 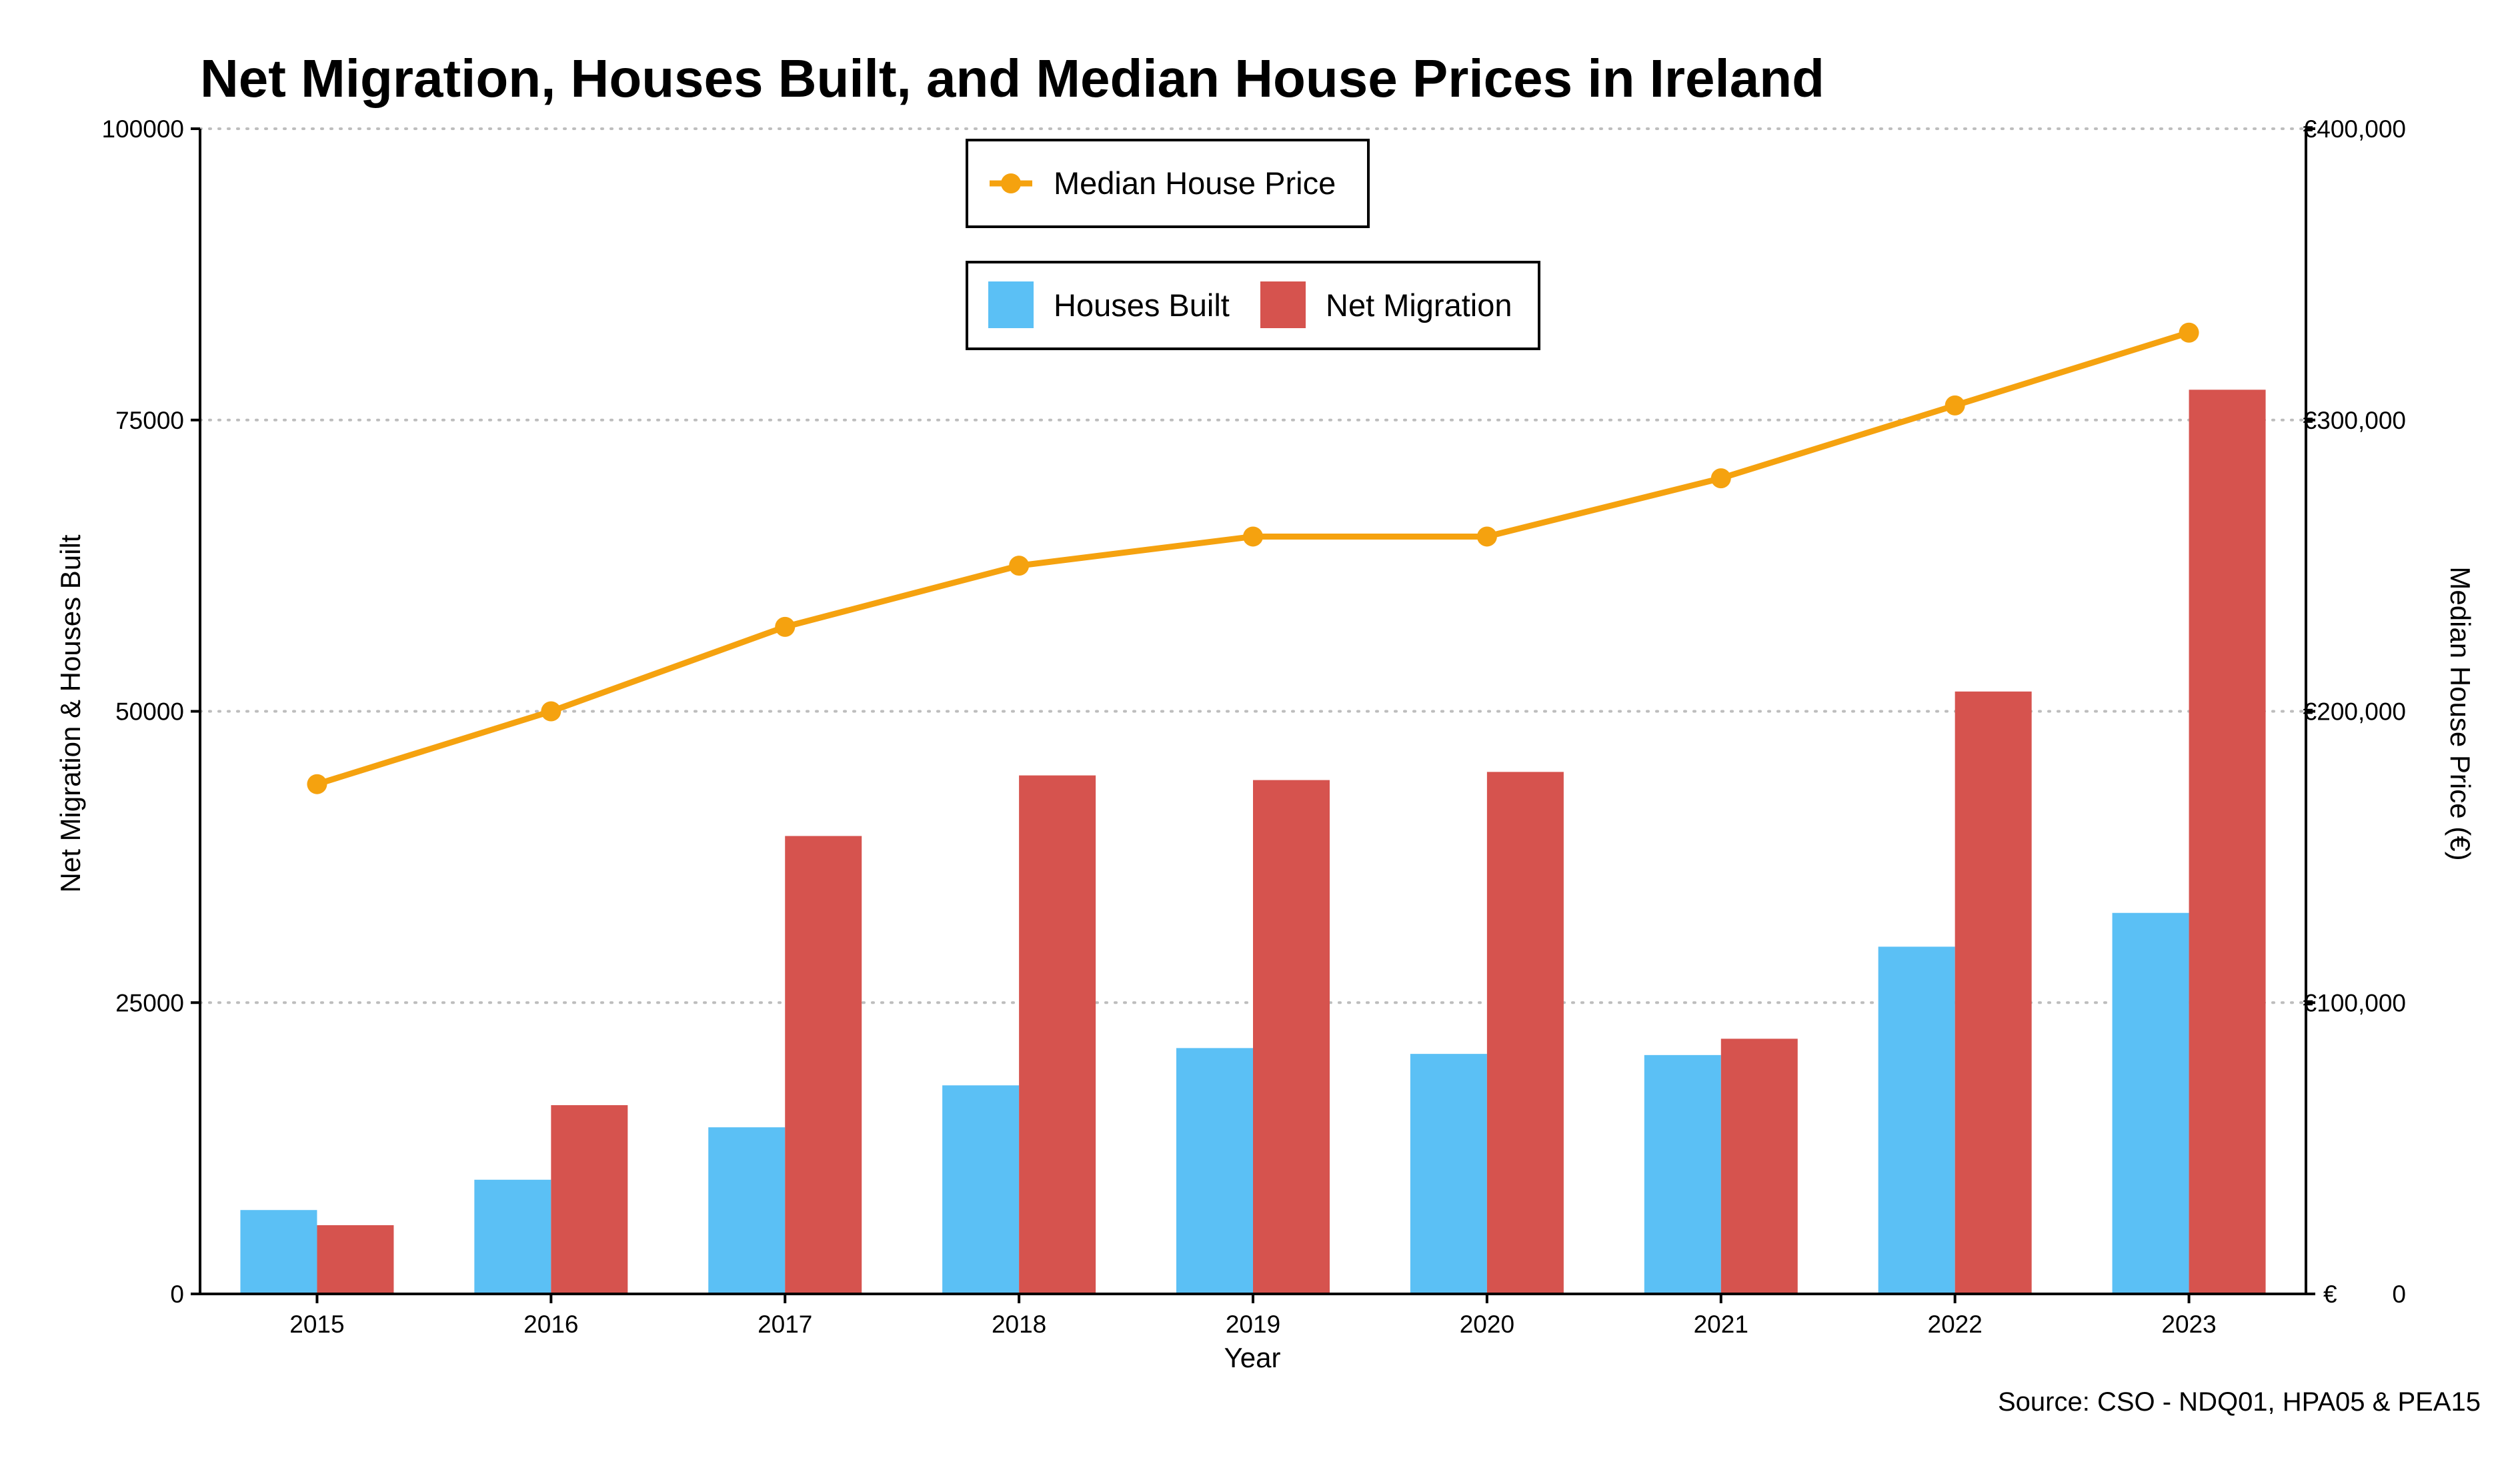 I want to click on bar-houses-built-2015, so click(x=278, y=1252).